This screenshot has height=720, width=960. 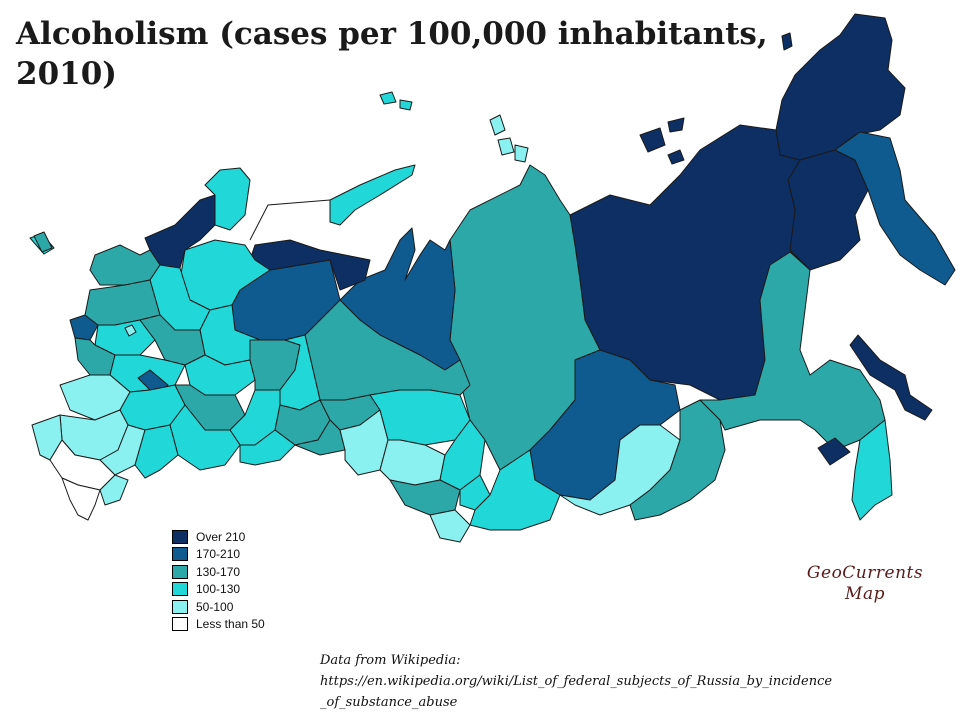 I want to click on source-line-1: Data from Wikipedia:, so click(x=390, y=660).